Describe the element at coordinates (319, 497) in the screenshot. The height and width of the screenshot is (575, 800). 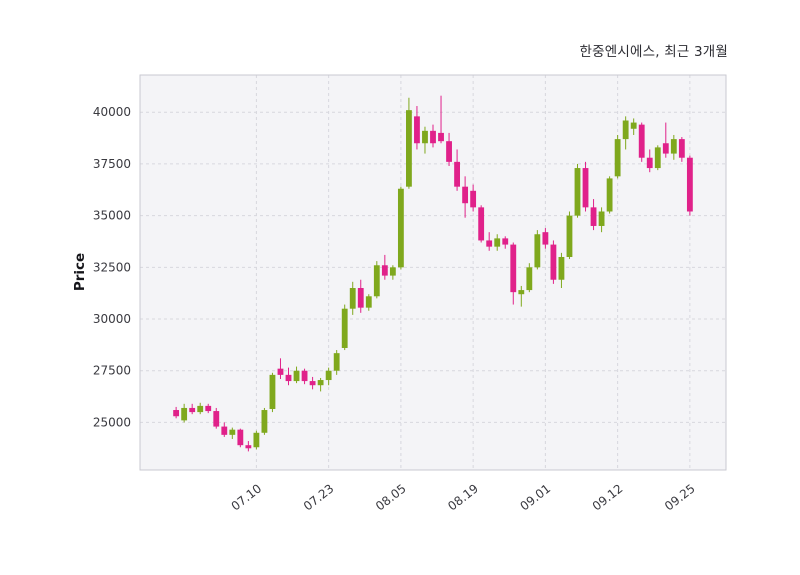
I see `x-tick-label: 07.23` at that location.